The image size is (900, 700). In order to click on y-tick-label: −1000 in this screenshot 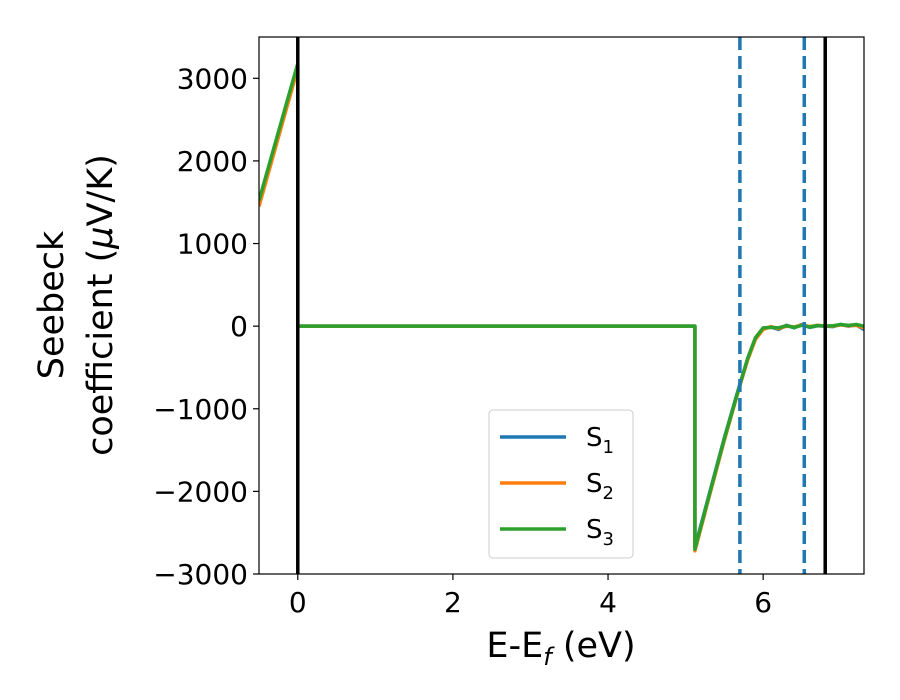, I will do `click(200, 409)`.